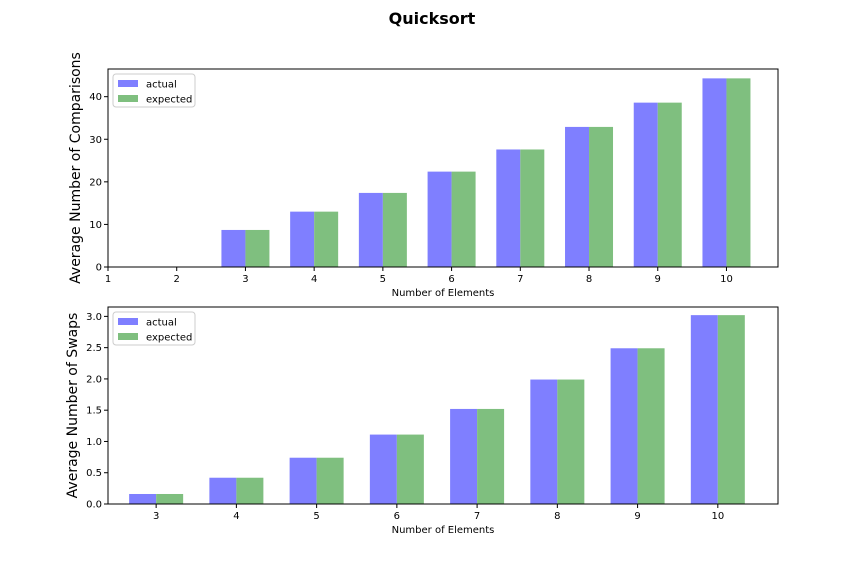  I want to click on y-tick-label: 30, so click(95, 140).